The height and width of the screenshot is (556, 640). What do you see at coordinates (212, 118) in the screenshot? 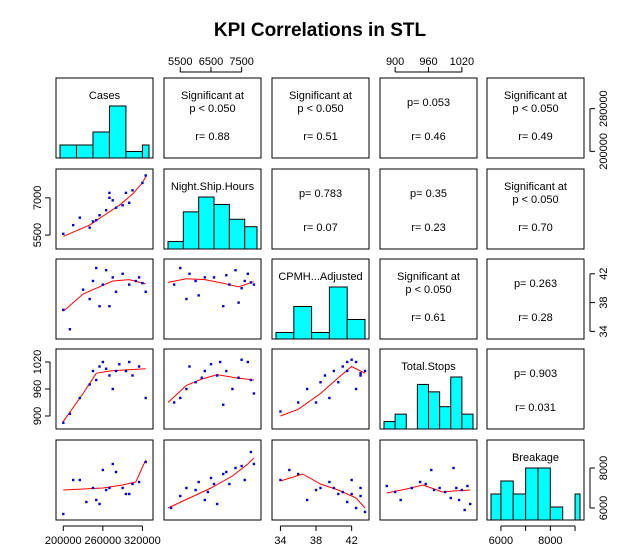
I see `panel-frame-r0-c1` at bounding box center [212, 118].